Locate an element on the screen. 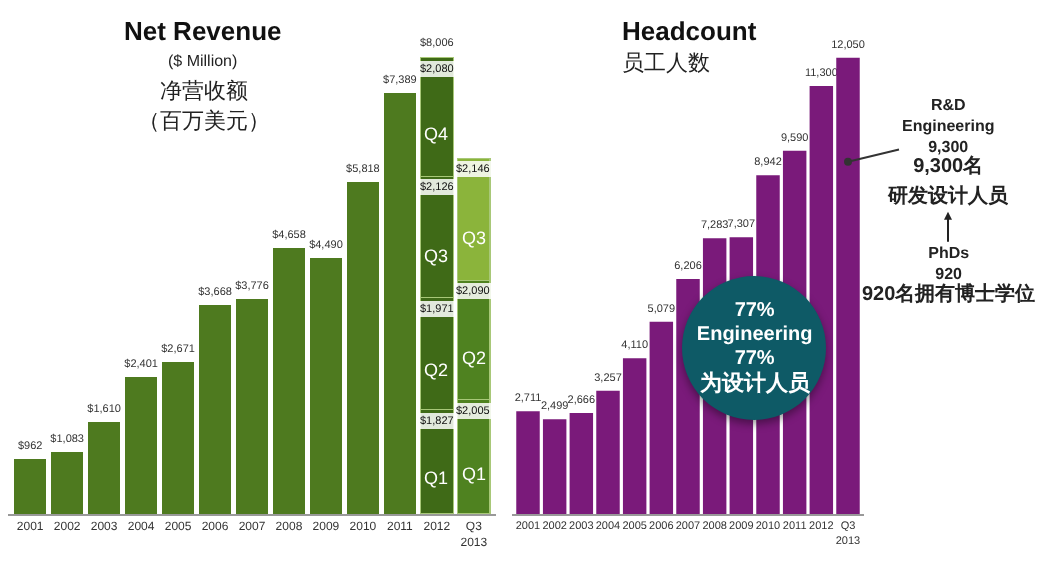 Image resolution: width=1040 pixels, height=574 pixels. annotation: PhDs 920 920名拥有博士学位 is located at coordinates (949, 275).